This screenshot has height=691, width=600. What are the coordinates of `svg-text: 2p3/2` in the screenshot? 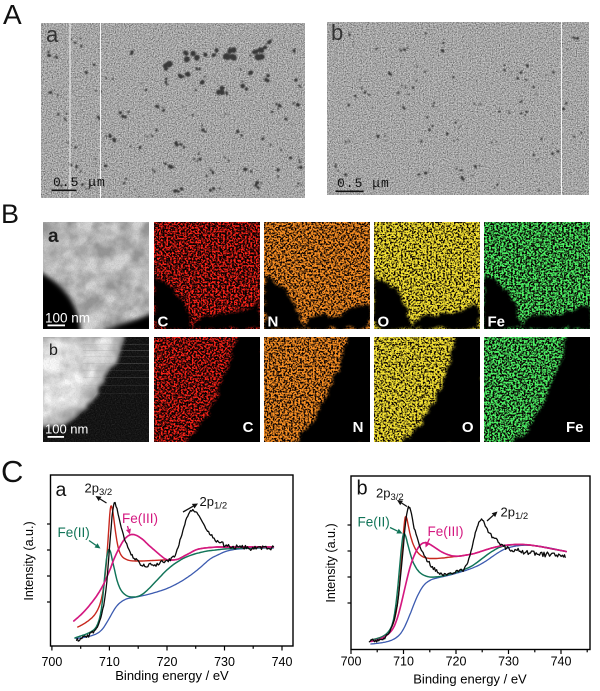 It's located at (99, 490).